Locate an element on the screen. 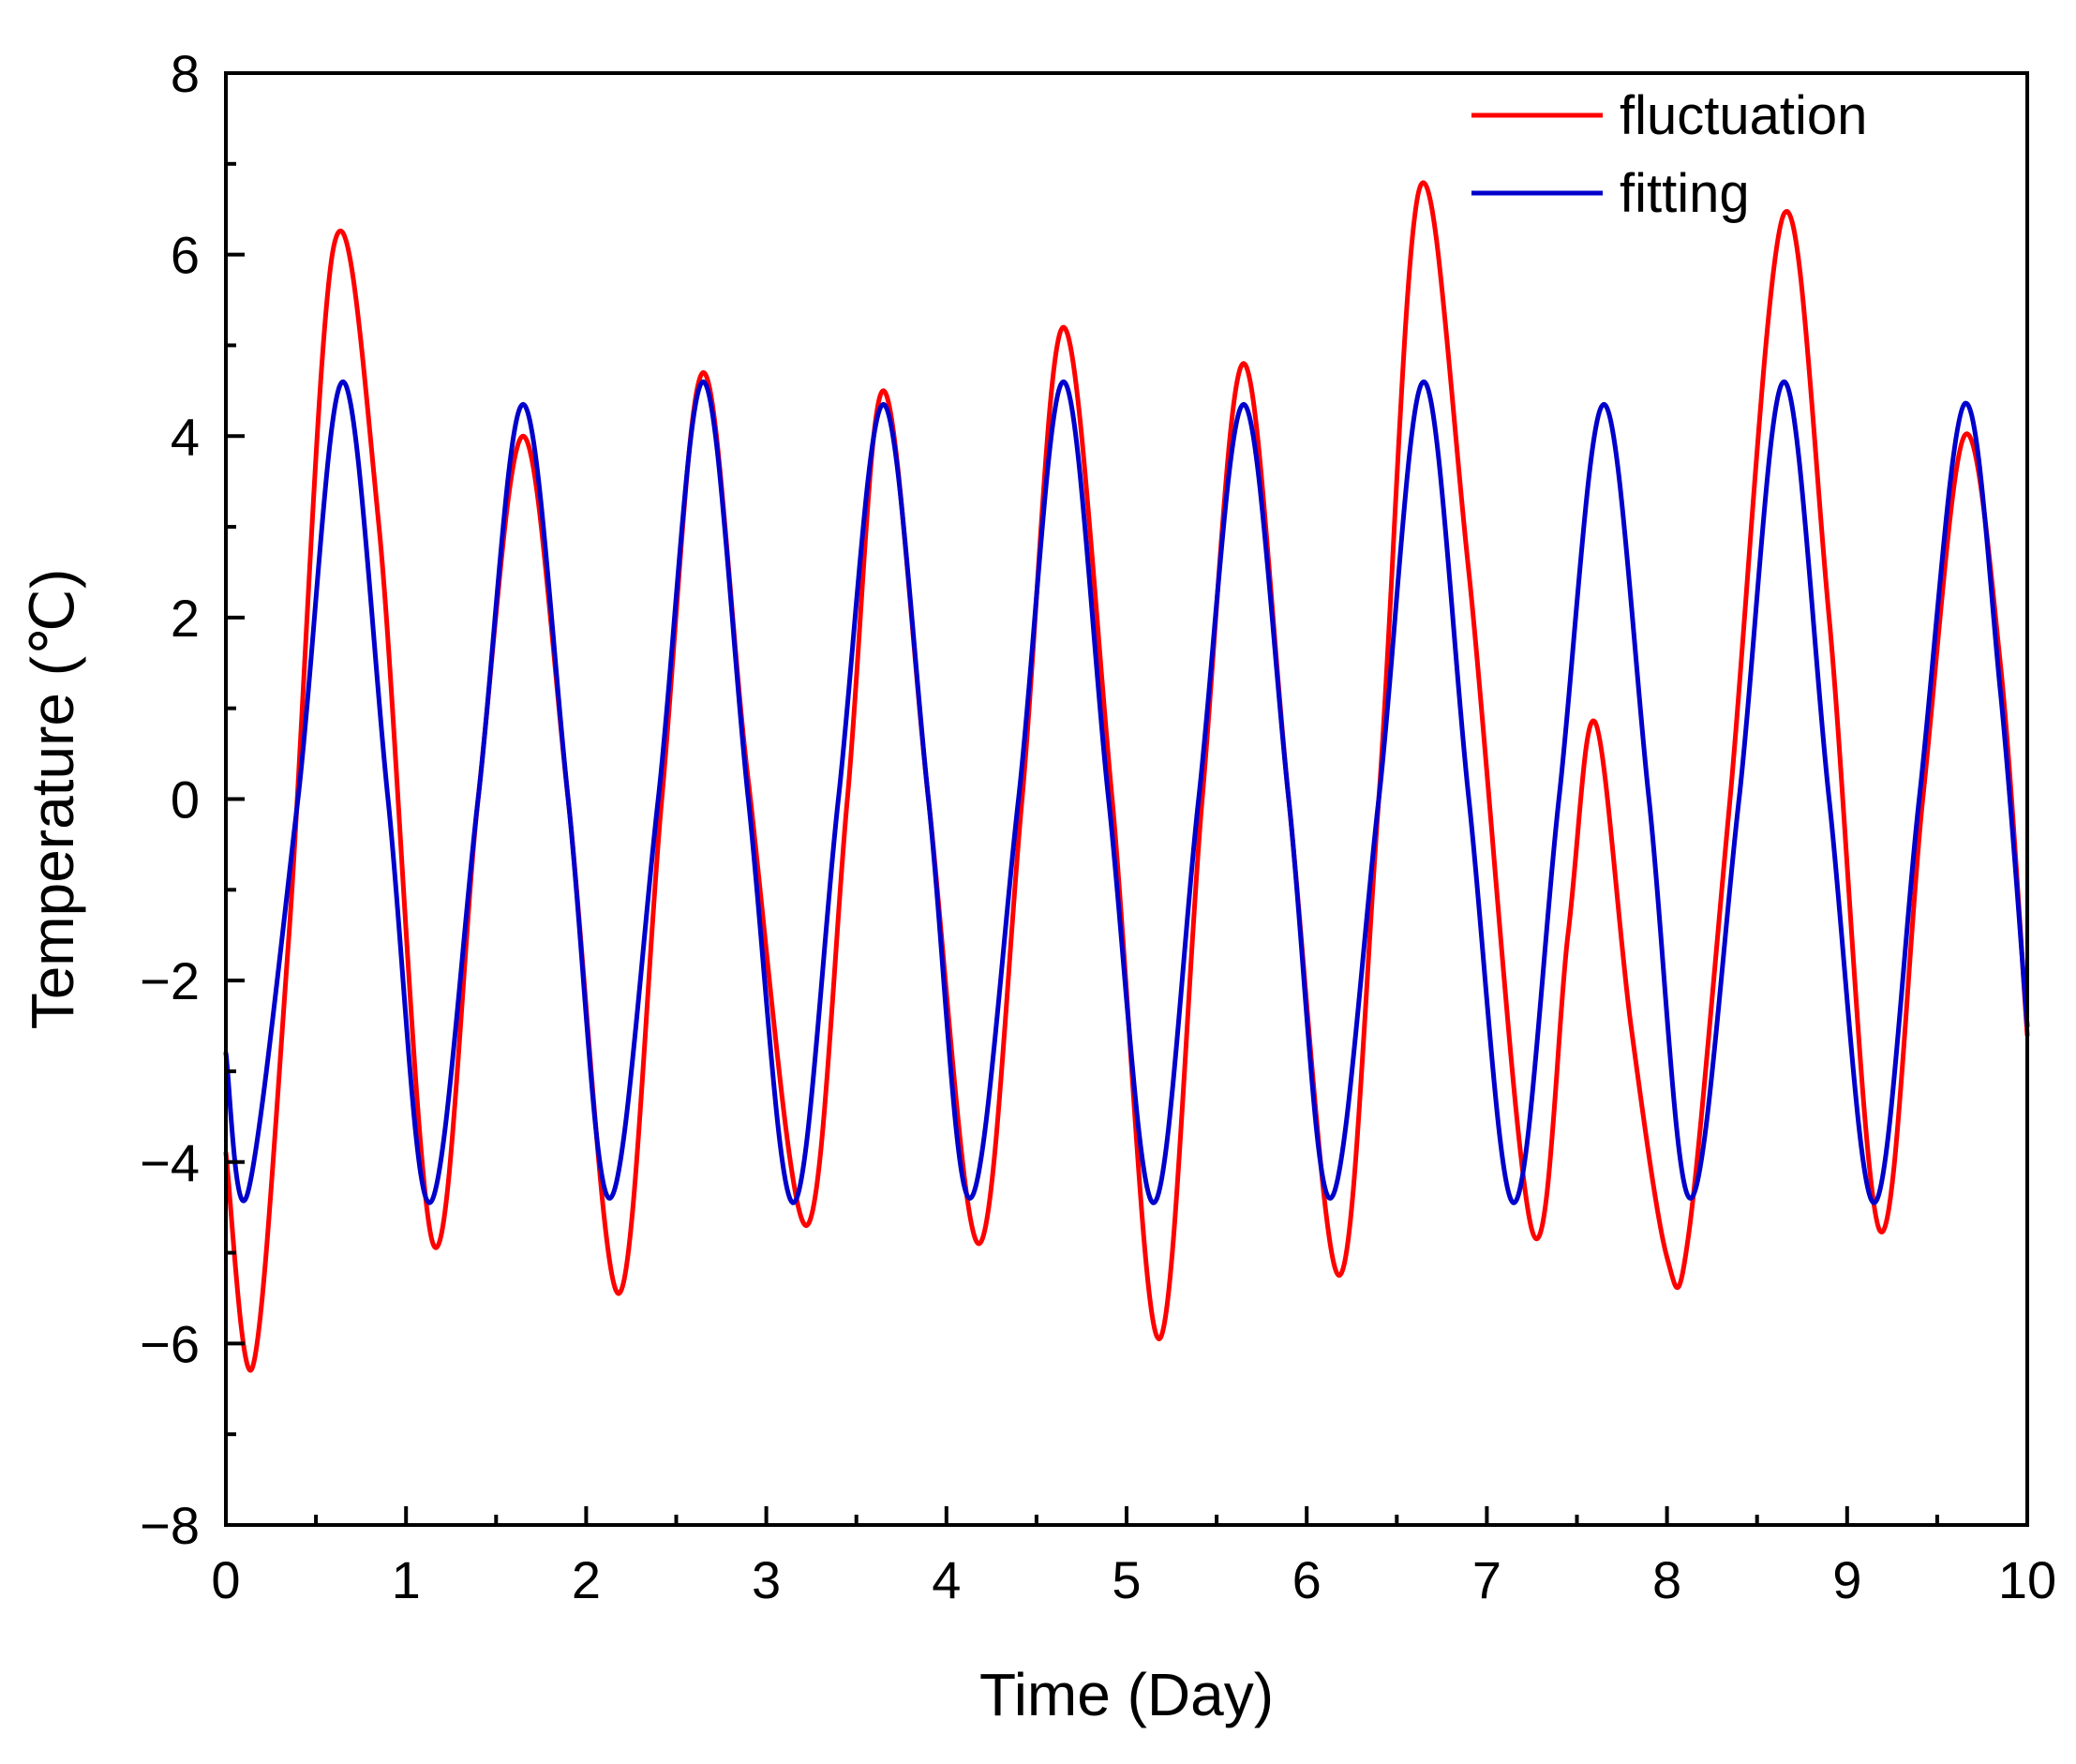 The height and width of the screenshot is (1764, 2076). x-tick-label: 9 is located at coordinates (1847, 1579).